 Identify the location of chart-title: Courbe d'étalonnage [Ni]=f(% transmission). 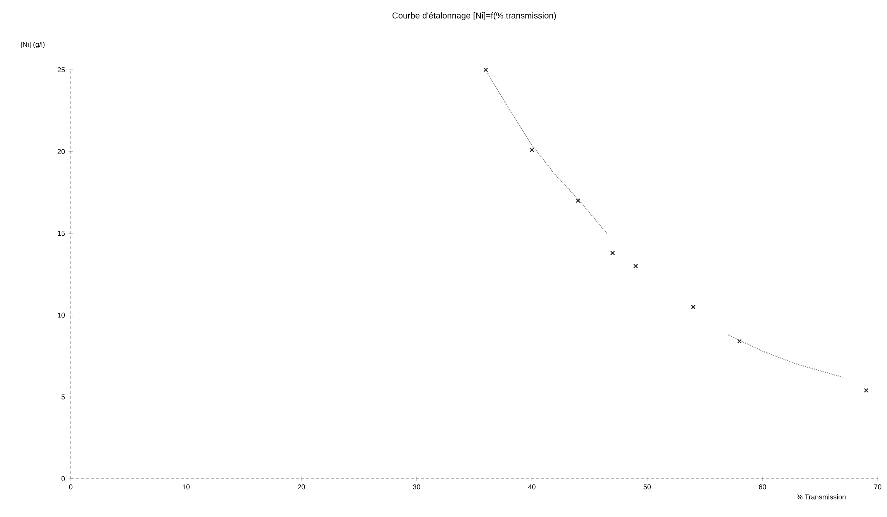
(474, 16).